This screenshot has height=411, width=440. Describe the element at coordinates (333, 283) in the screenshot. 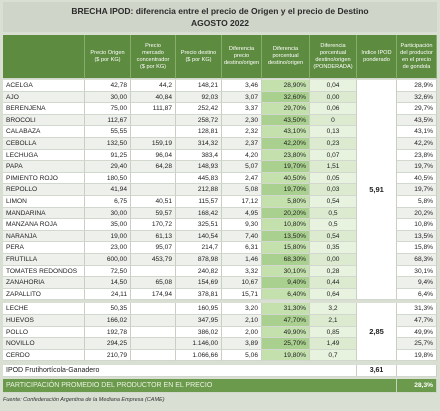

I see `cell: 0,44` at that location.